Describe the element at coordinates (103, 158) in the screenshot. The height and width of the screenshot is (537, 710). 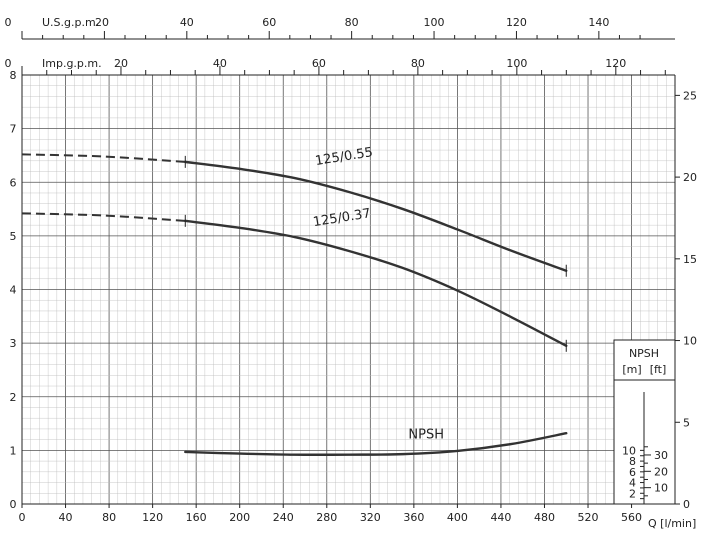
I see `curve-125-0-55-dashed` at that location.